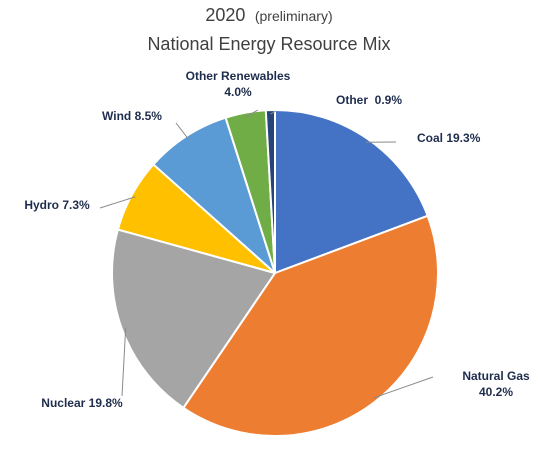 Image resolution: width=538 pixels, height=453 pixels. I want to click on slice-label-other-renewables: Other Renewables 4.0%, so click(238, 84).